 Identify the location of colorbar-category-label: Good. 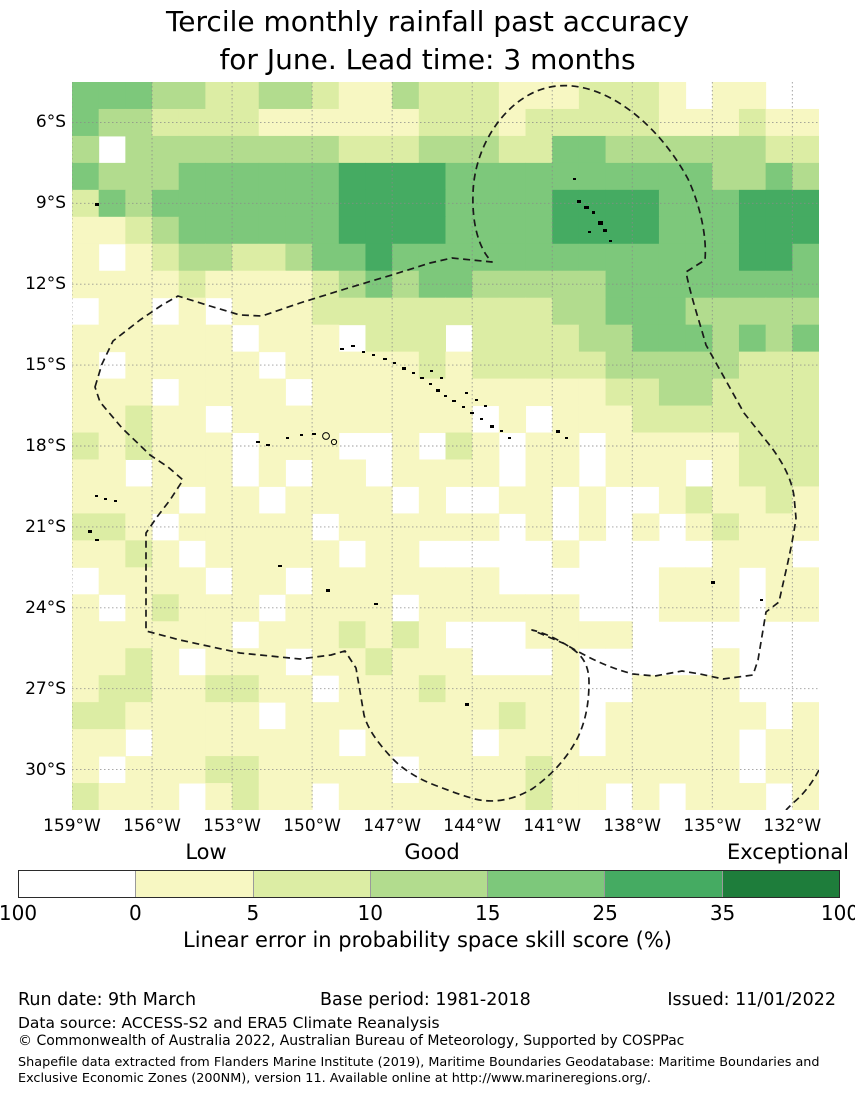
(432, 852).